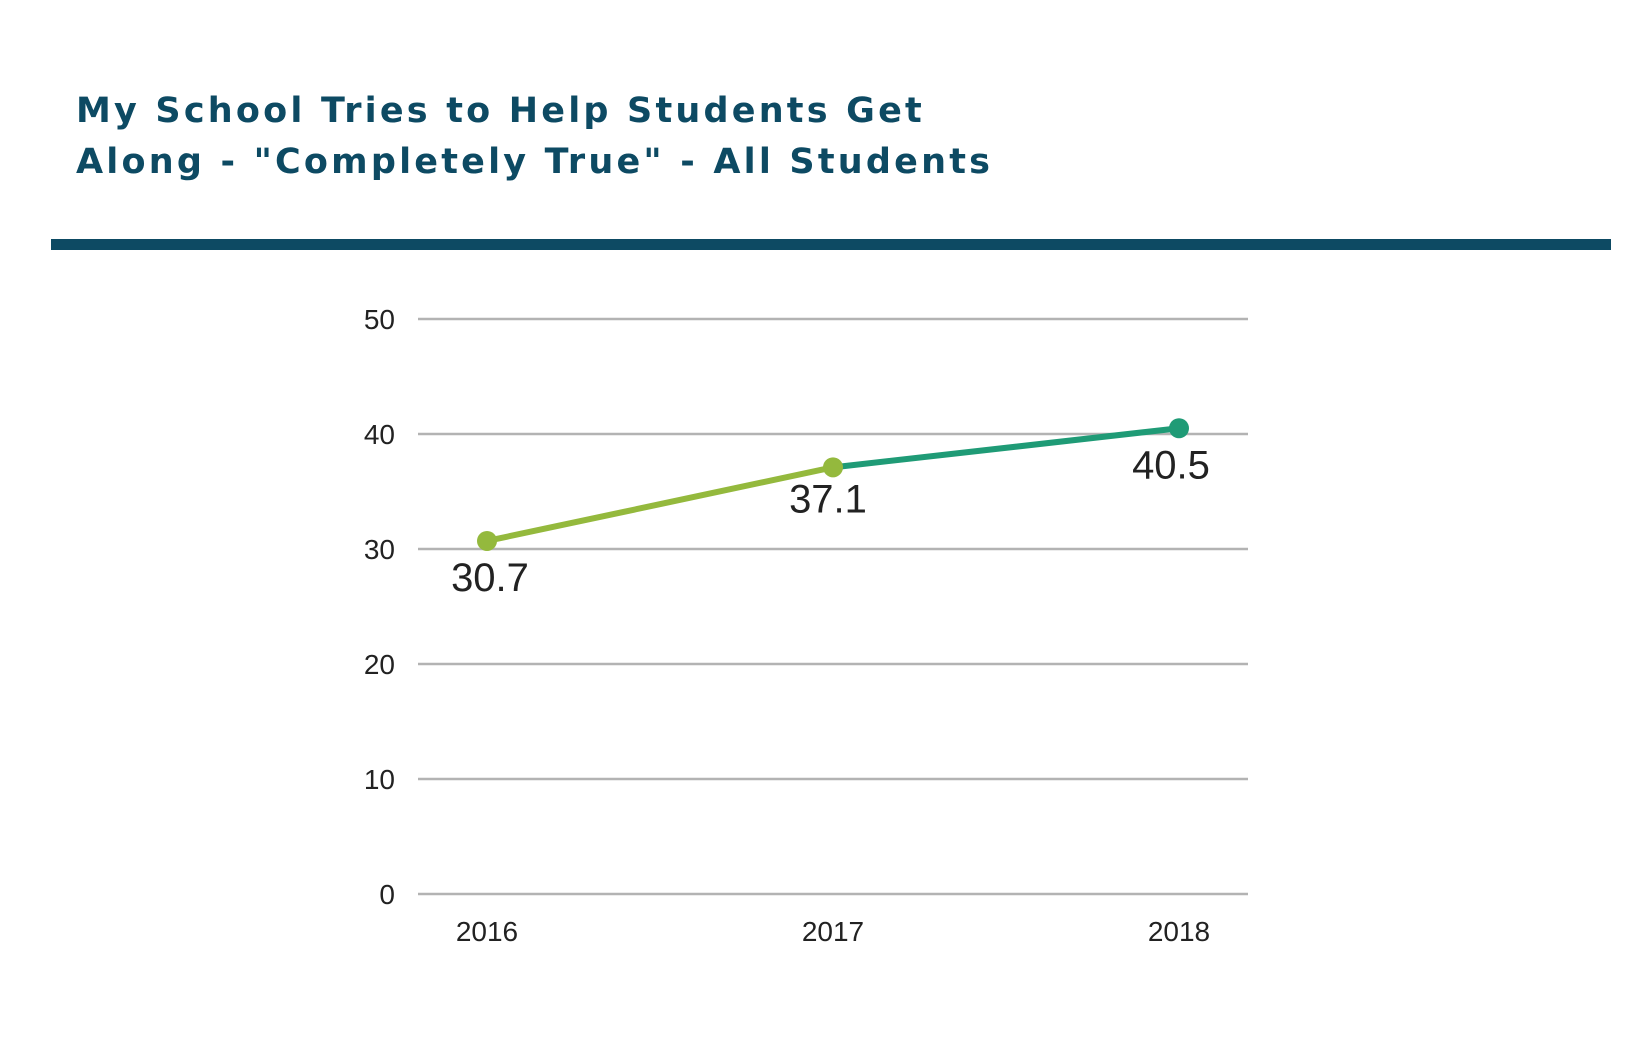 The width and height of the screenshot is (1651, 1055). I want to click on y-tick-label: 20, so click(379, 664).